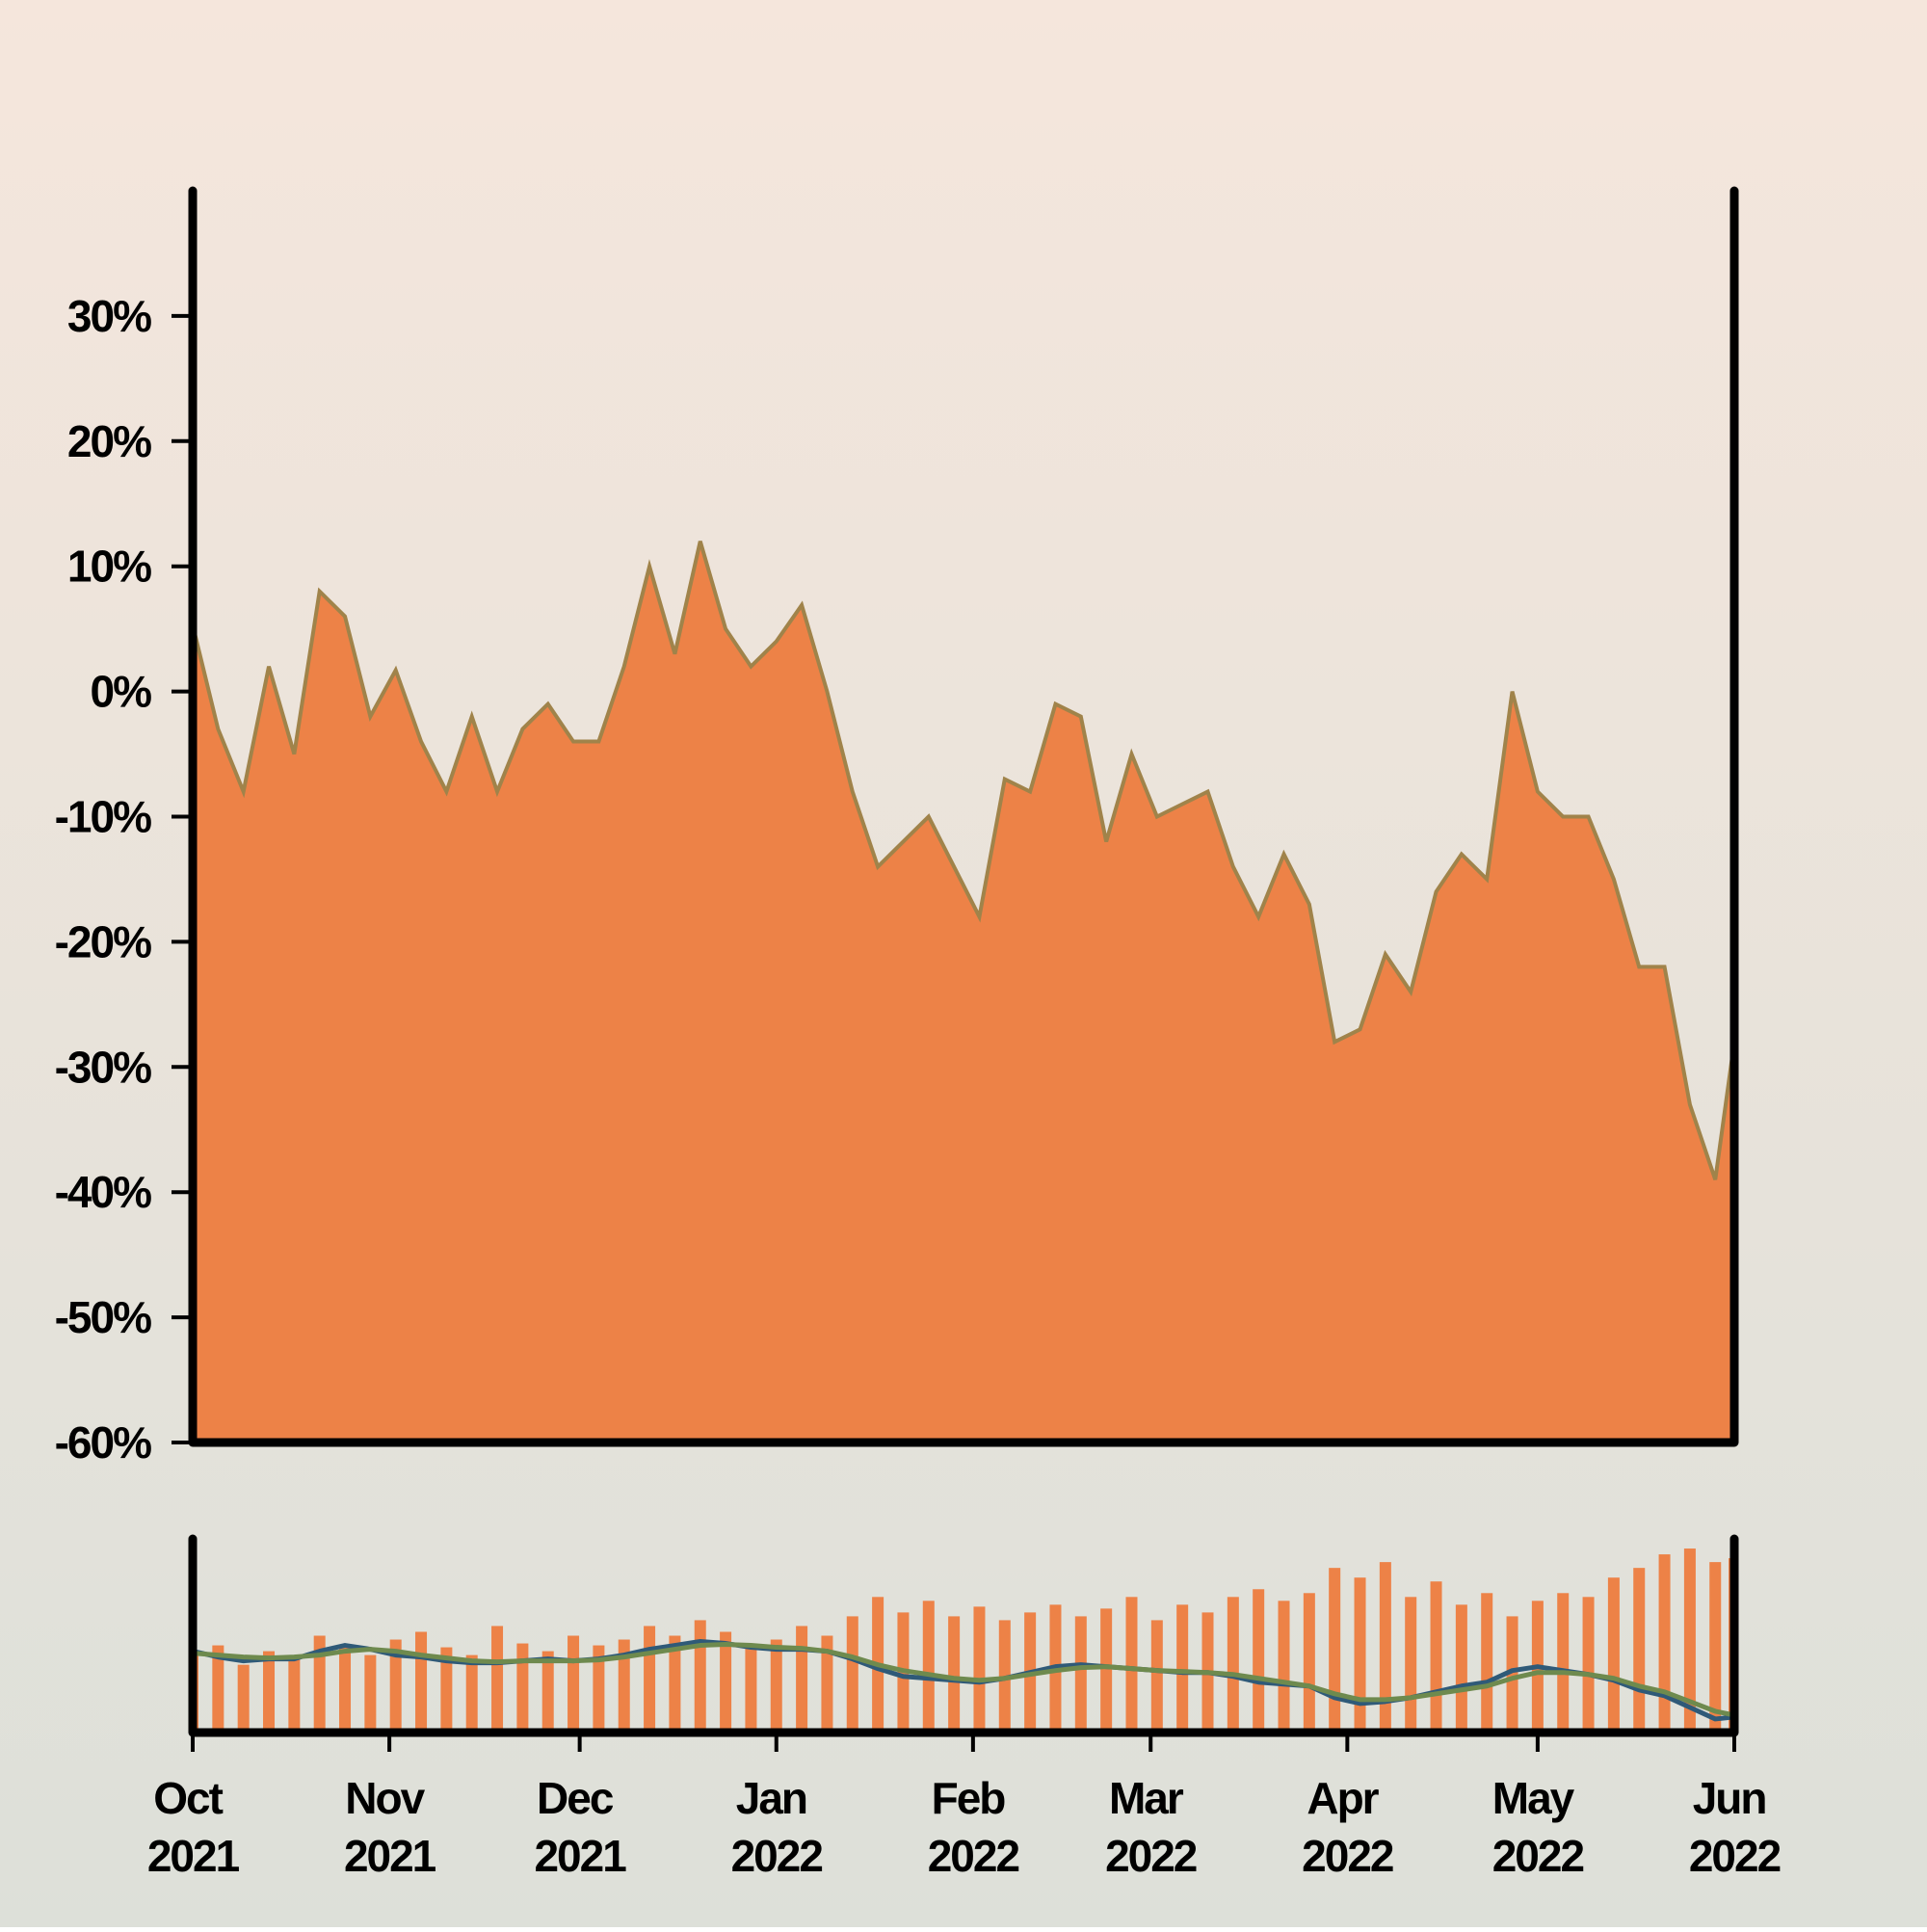 The width and height of the screenshot is (1927, 1932). What do you see at coordinates (1348, 1827) in the screenshot?
I see `x-tick-label: Apr 2022` at bounding box center [1348, 1827].